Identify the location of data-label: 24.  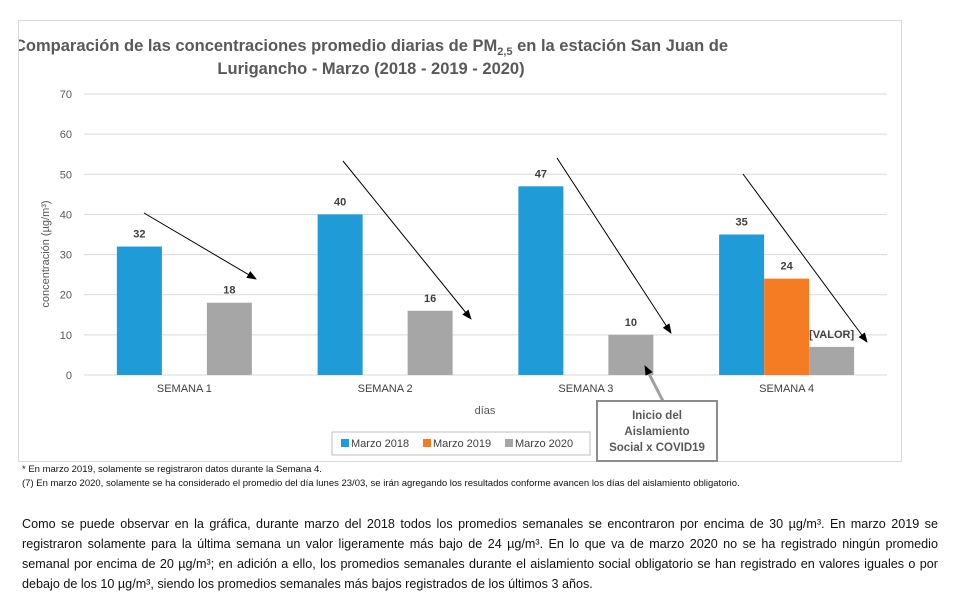
(787, 267).